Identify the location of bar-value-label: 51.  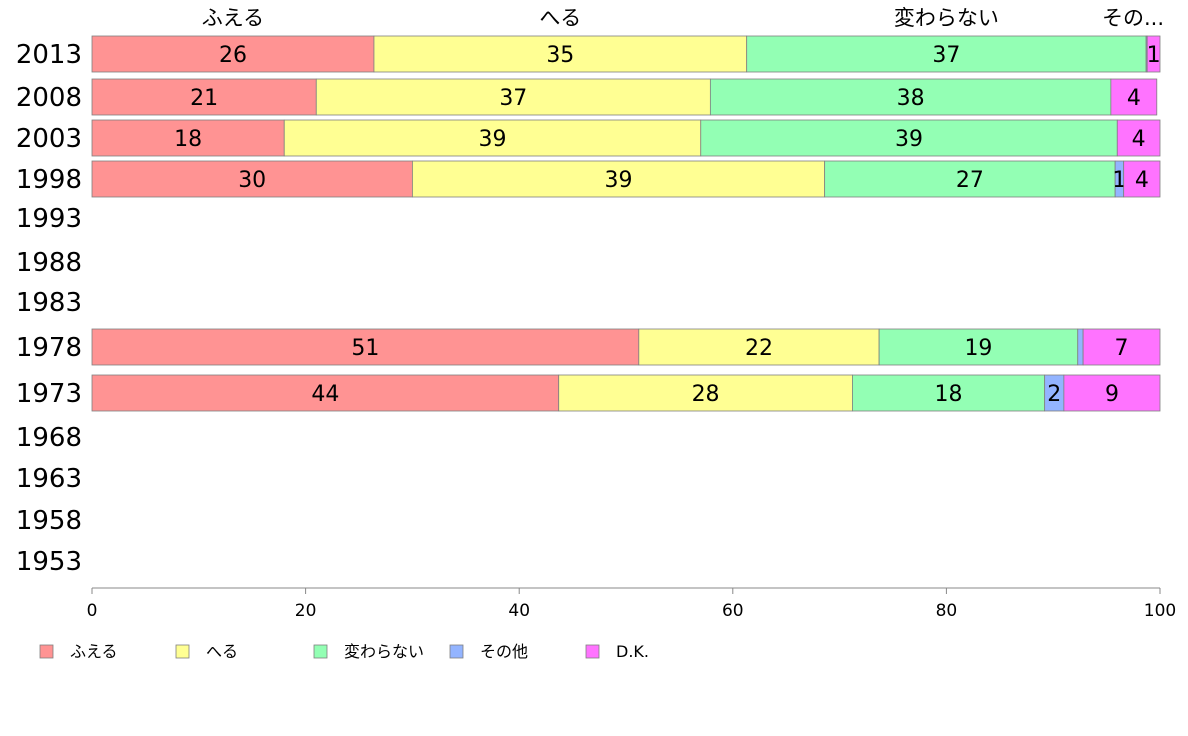
(365, 348).